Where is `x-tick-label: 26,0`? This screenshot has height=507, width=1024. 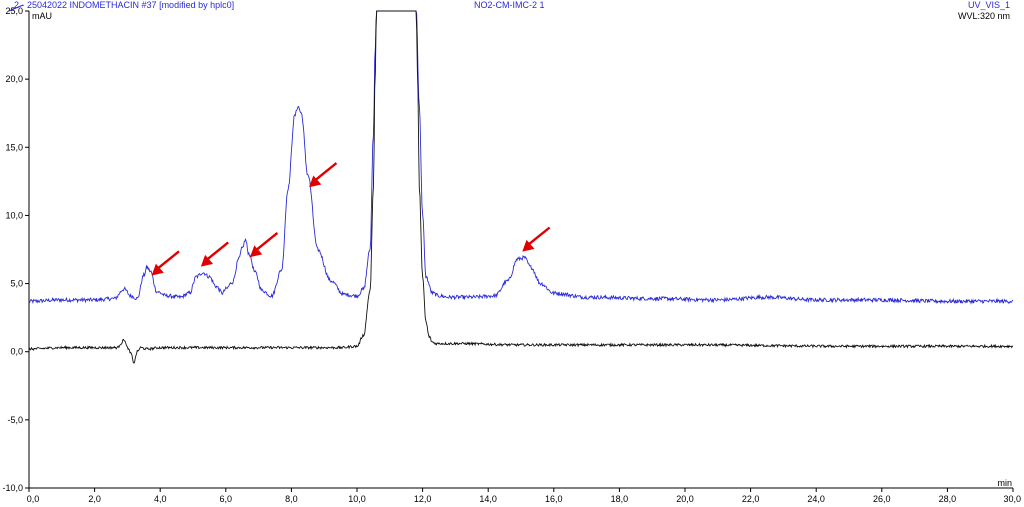 x-tick-label: 26,0 is located at coordinates (882, 499).